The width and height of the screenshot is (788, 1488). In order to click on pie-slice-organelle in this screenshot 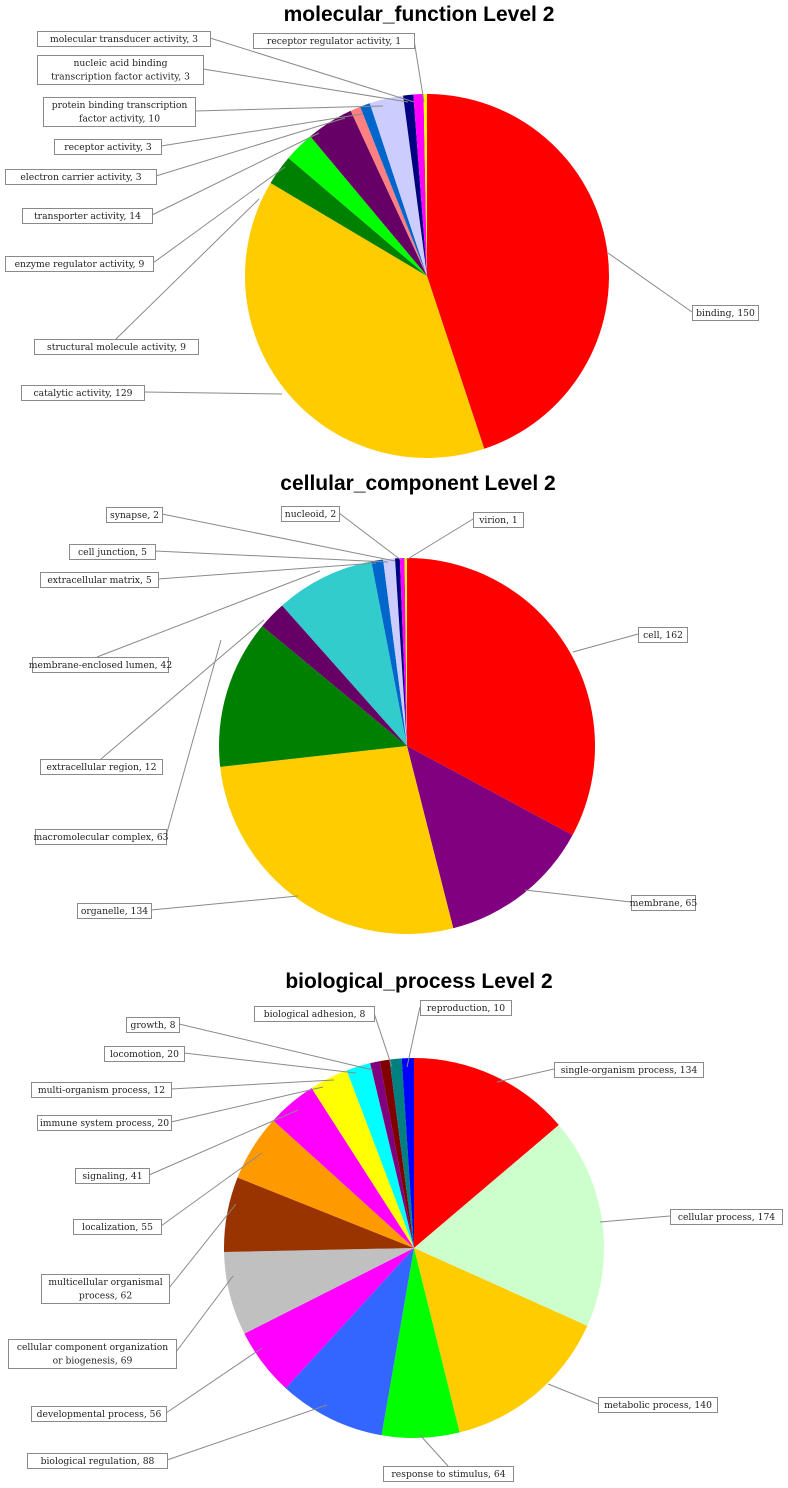, I will do `click(337, 840)`.